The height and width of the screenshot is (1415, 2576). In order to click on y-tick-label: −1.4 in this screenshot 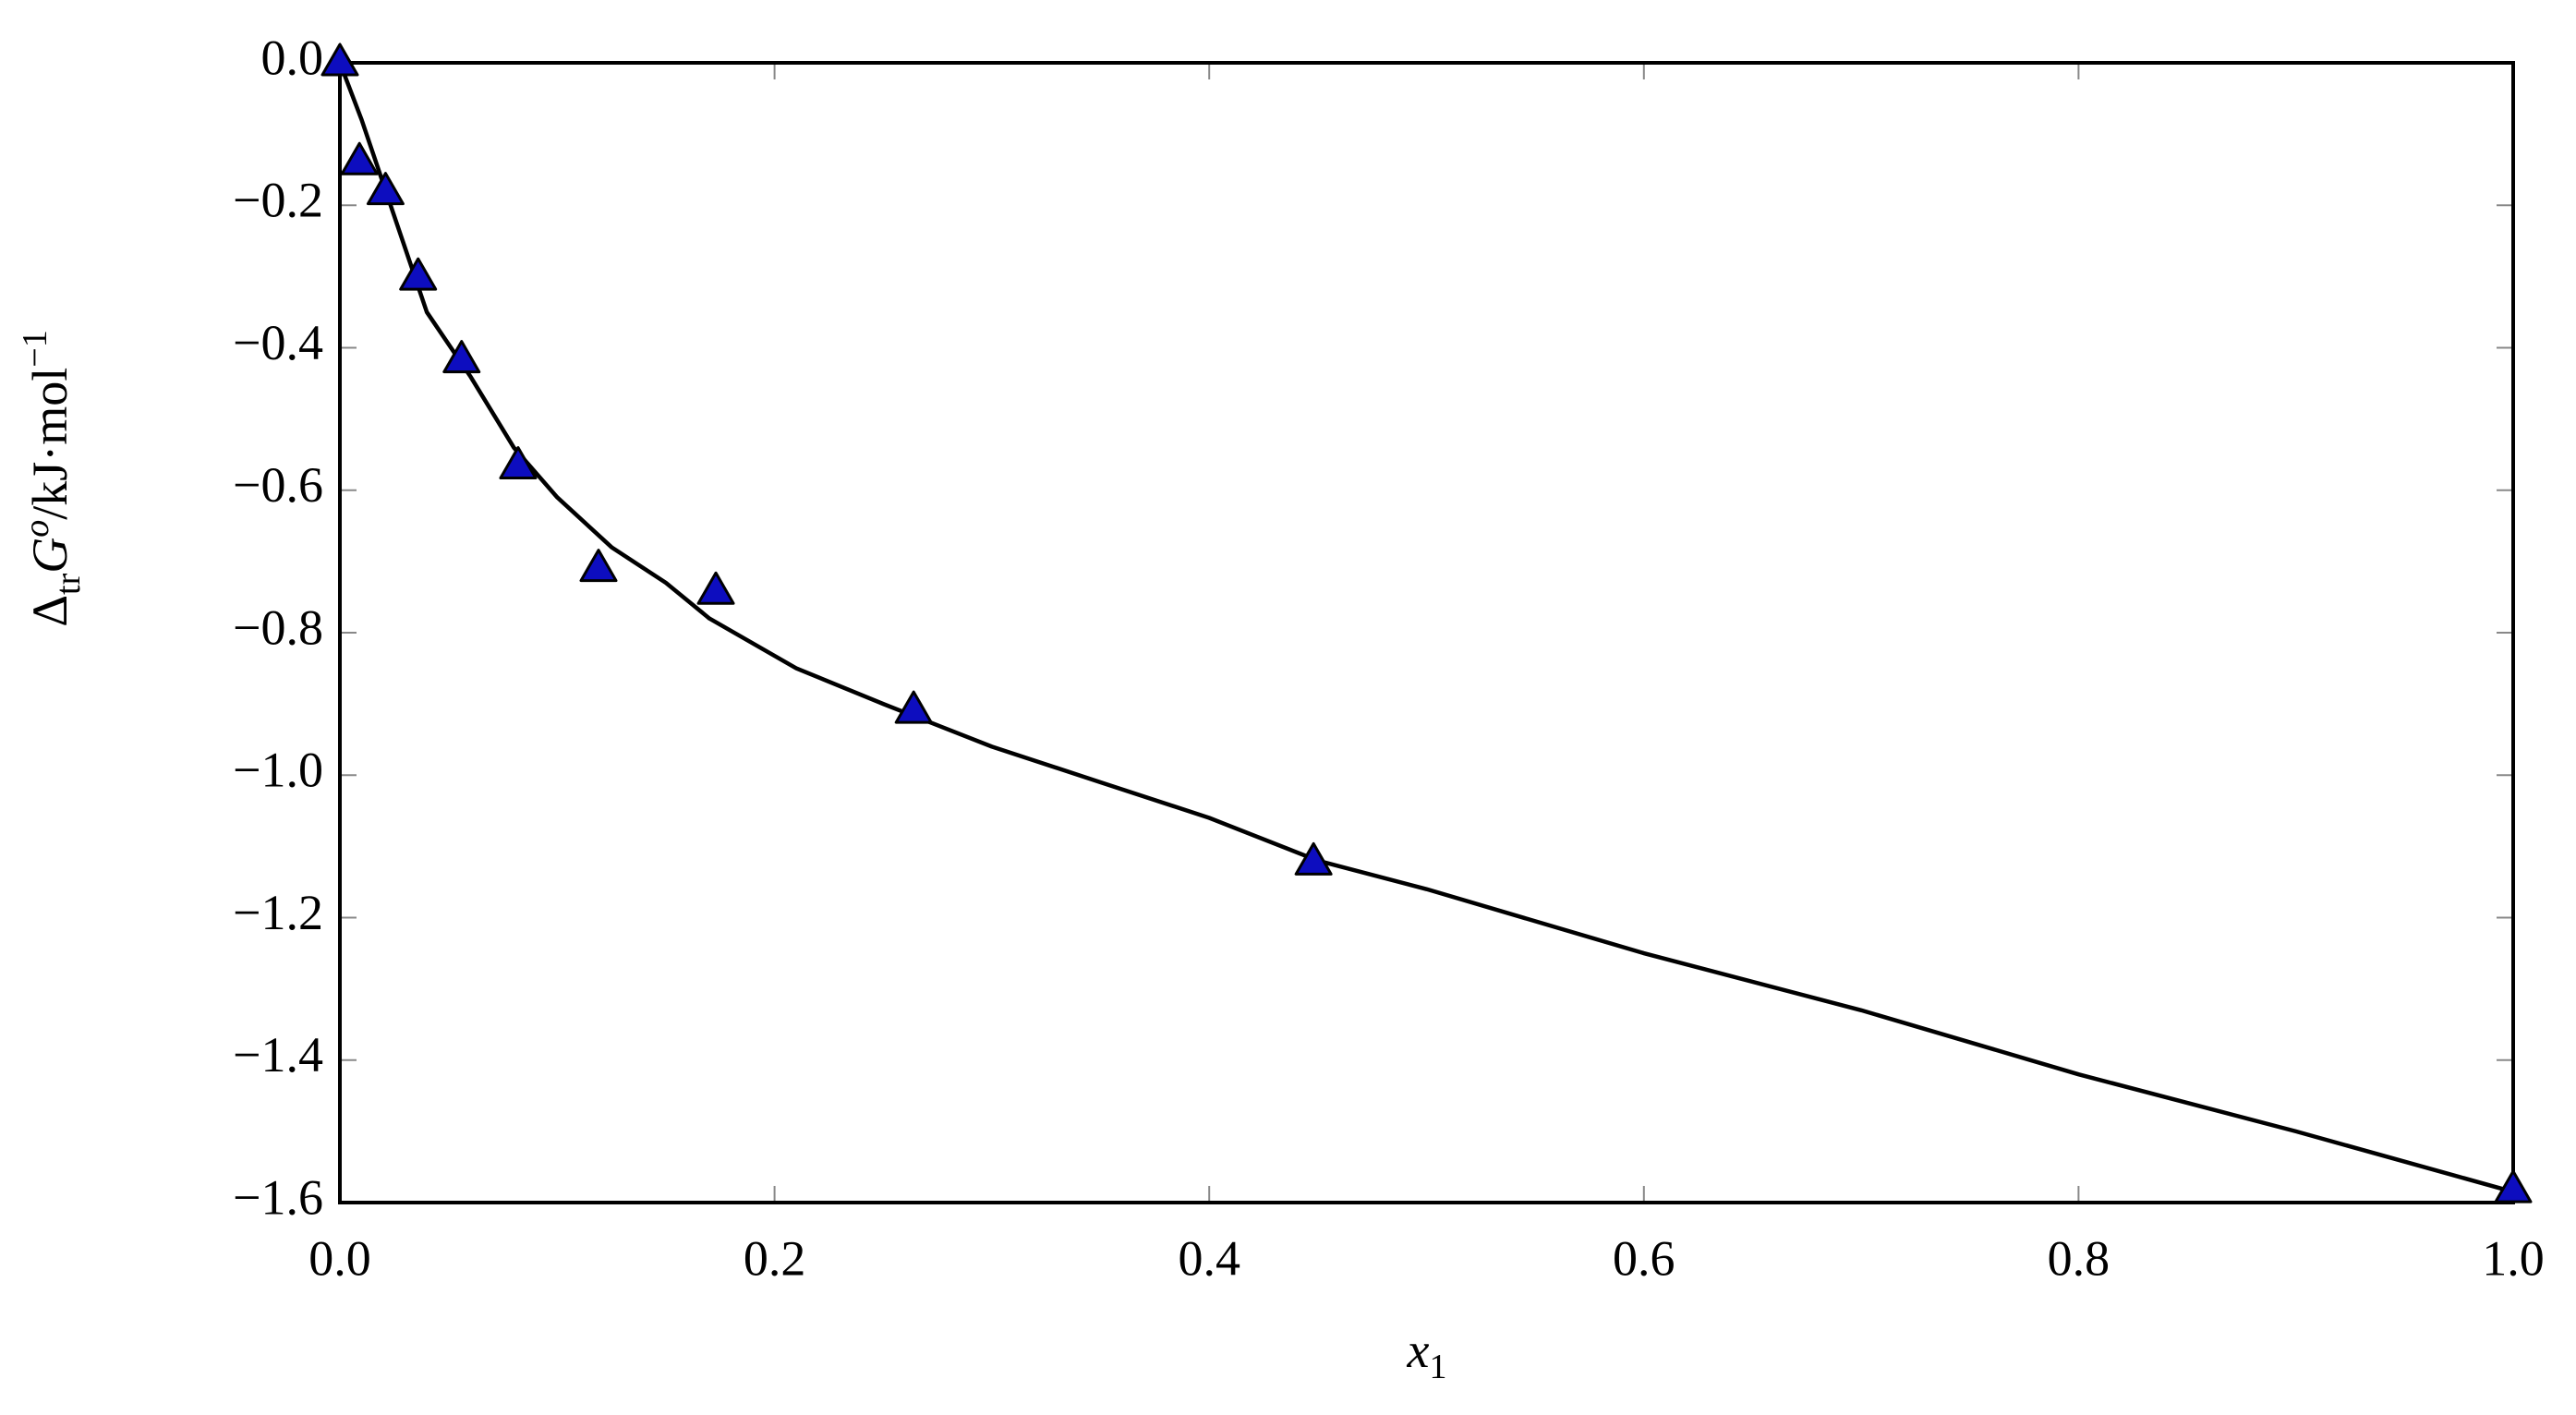, I will do `click(278, 1054)`.